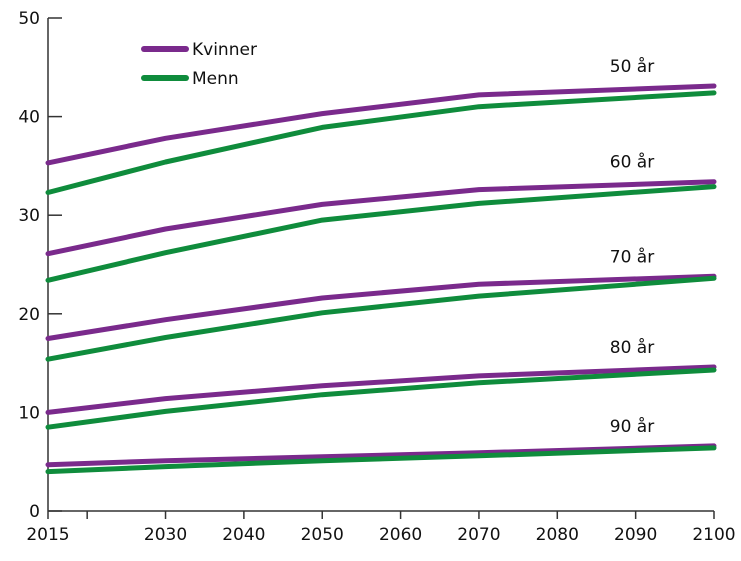 Image resolution: width=741 pixels, height=561 pixels. I want to click on age-label: 50 år, so click(632, 66).